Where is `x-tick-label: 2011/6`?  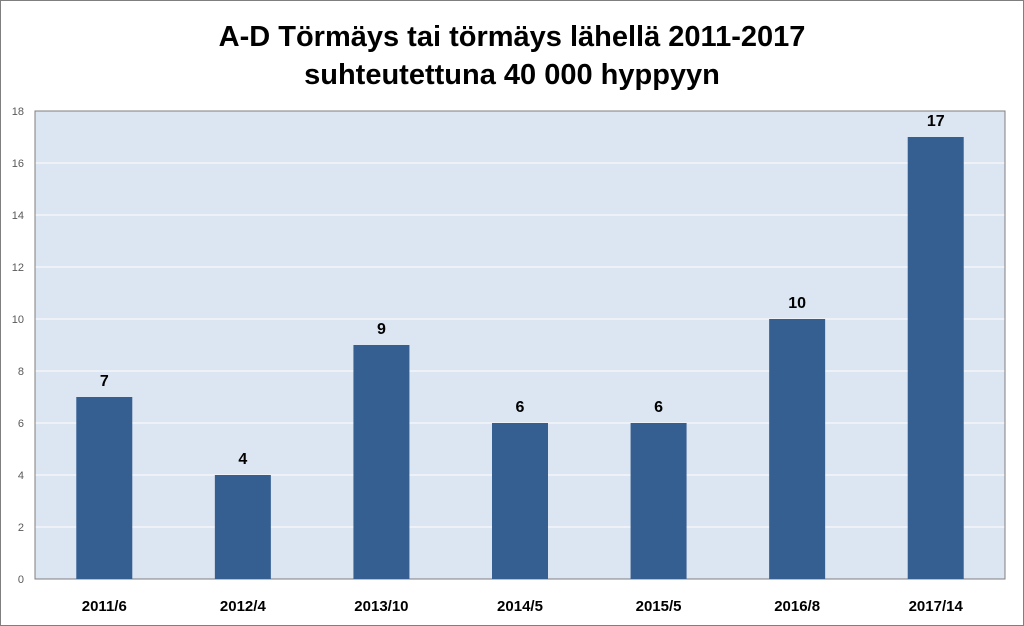 x-tick-label: 2011/6 is located at coordinates (104, 606).